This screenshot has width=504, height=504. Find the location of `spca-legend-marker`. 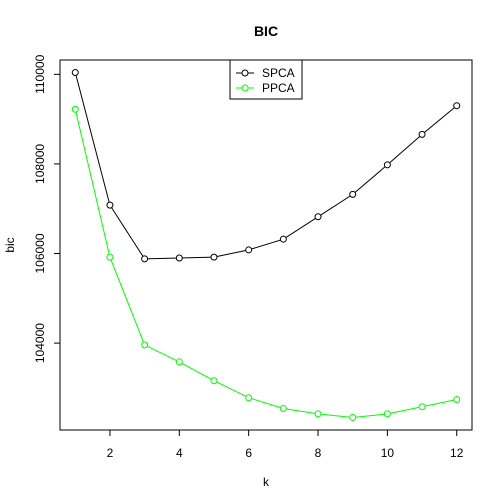

spca-legend-marker is located at coordinates (245, 73).